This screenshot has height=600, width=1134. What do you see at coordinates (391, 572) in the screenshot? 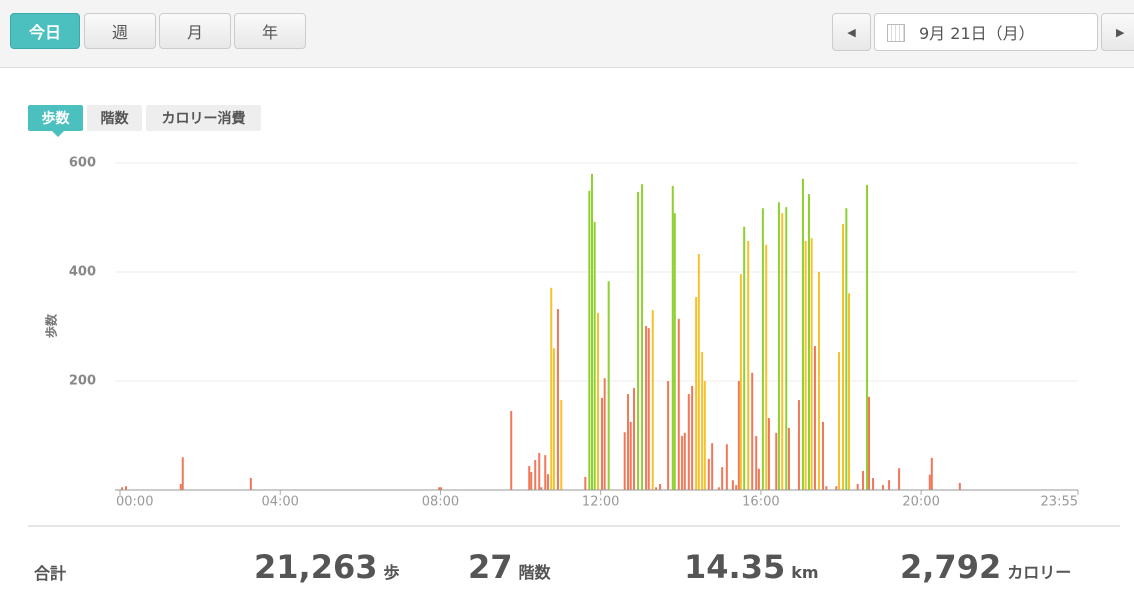
I see `summary-unit: 歩` at bounding box center [391, 572].